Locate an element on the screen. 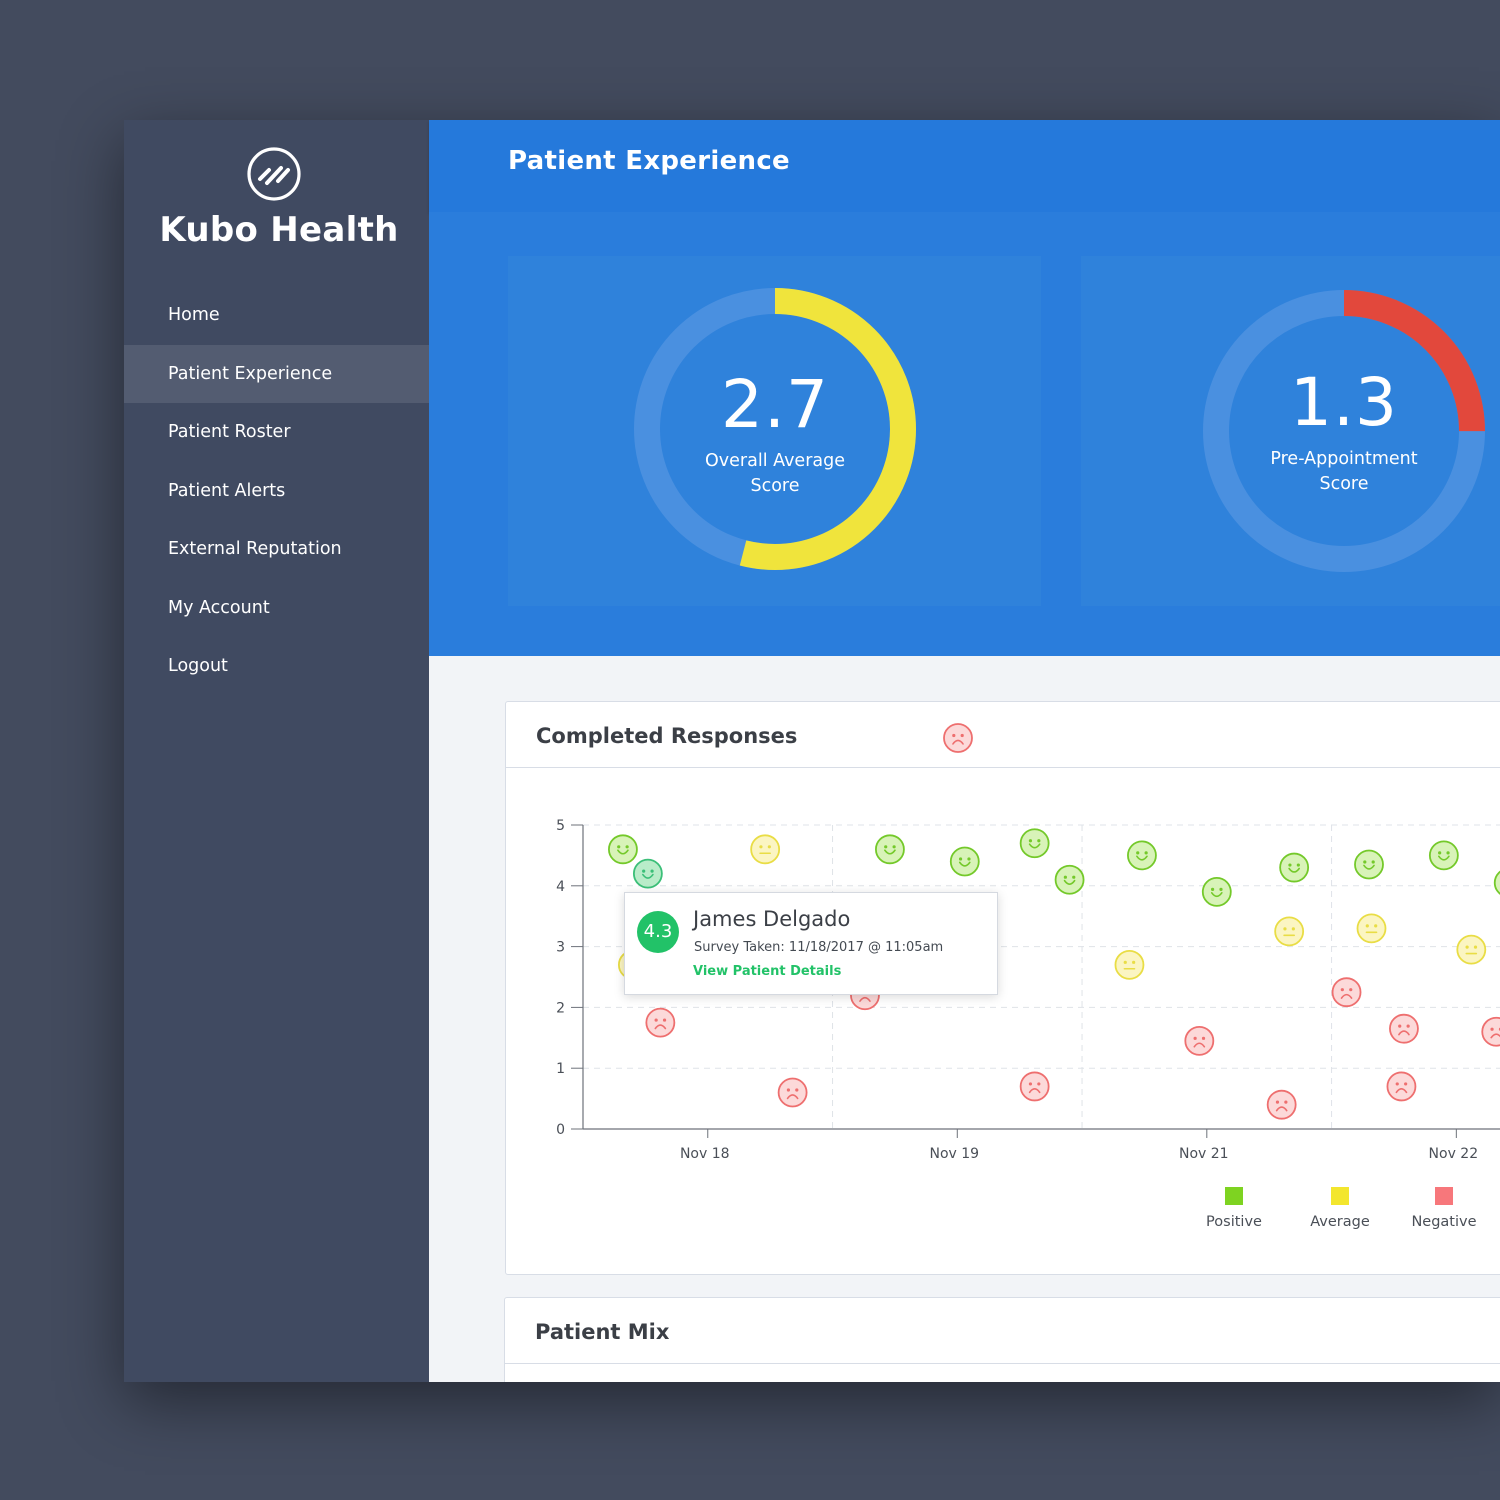 Image resolution: width=1500 pixels, height=1500 pixels. pre-appointment-score-value: 1.3 is located at coordinates (1344, 402).